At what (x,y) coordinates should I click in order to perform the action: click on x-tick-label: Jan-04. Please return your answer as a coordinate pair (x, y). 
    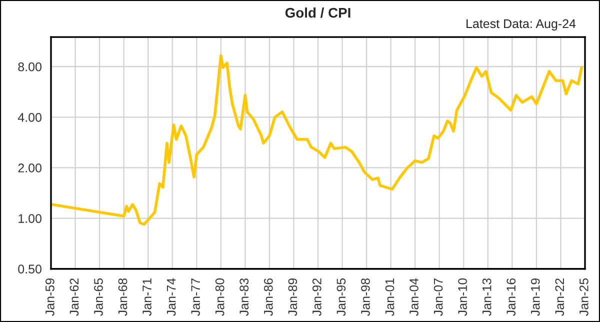
    Looking at the image, I should click on (414, 297).